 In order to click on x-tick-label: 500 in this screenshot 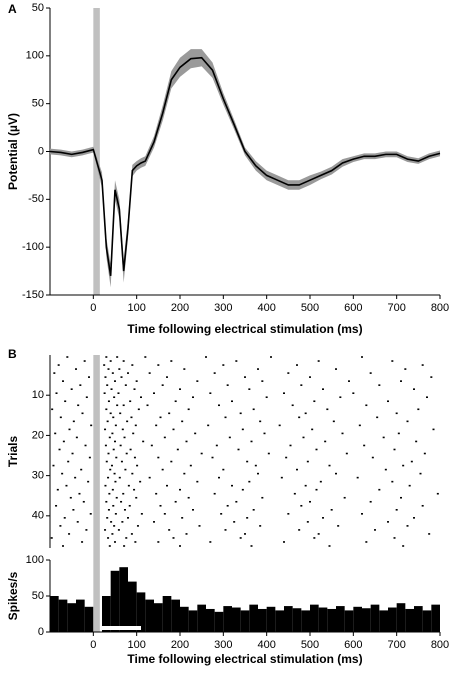, I will do `click(310, 645)`.